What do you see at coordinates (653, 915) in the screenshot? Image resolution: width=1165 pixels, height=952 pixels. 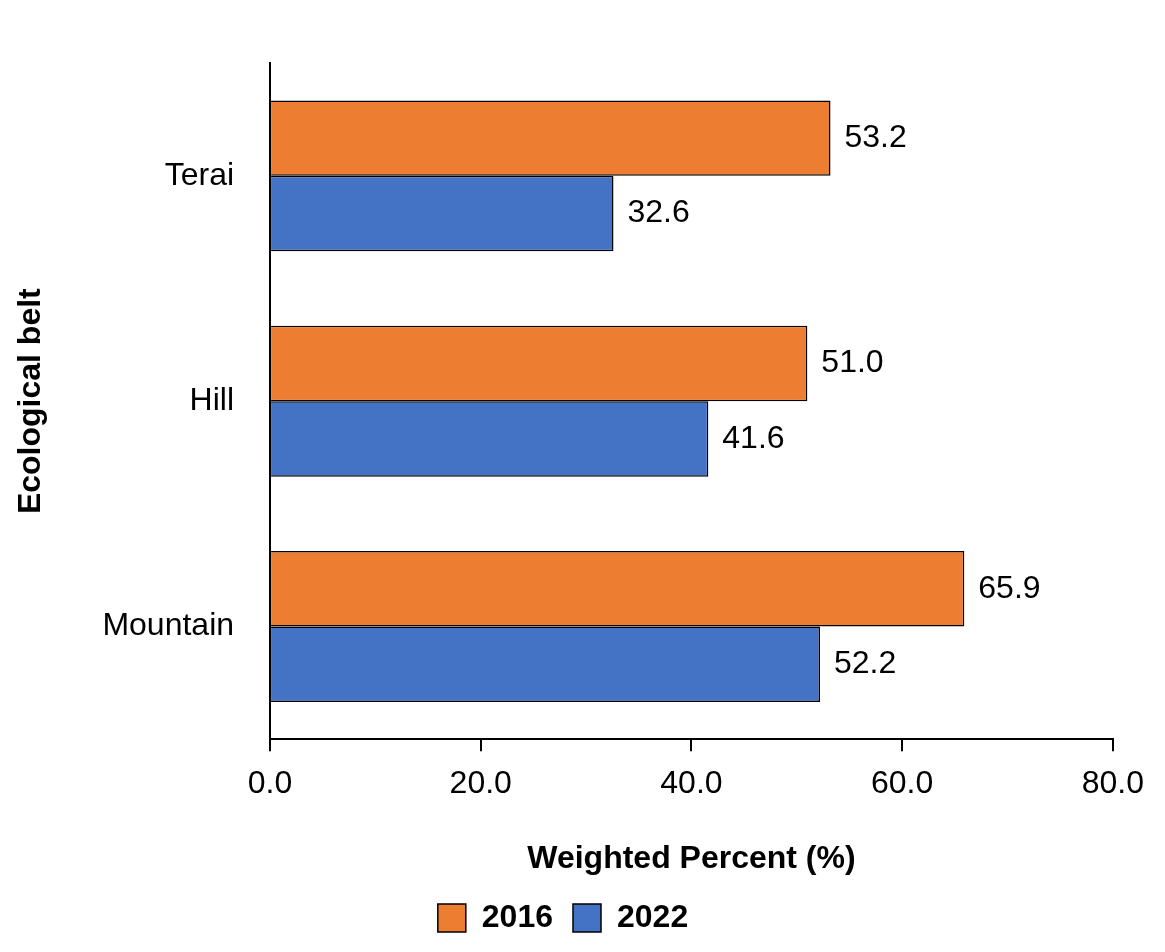 I see `legend-label: 2022` at bounding box center [653, 915].